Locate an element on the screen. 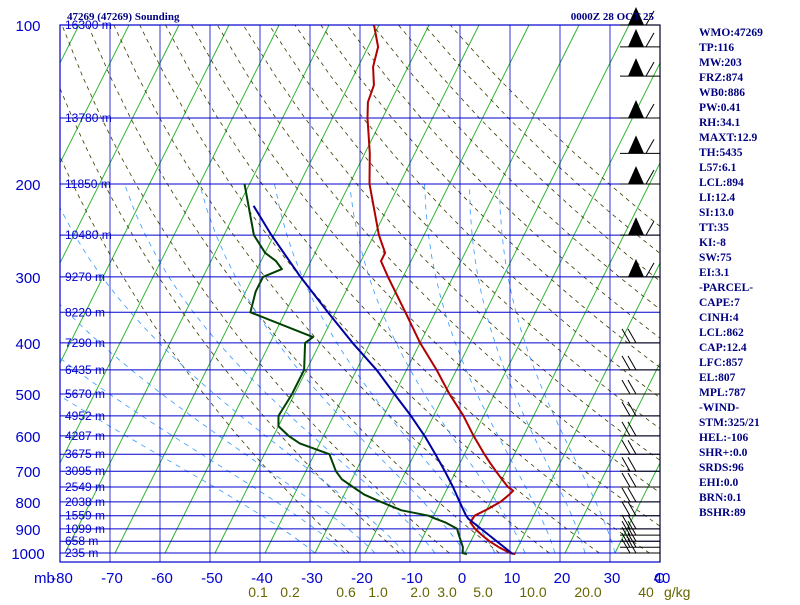 The image size is (800, 605). index-line: PW:0.41 is located at coordinates (720, 108).